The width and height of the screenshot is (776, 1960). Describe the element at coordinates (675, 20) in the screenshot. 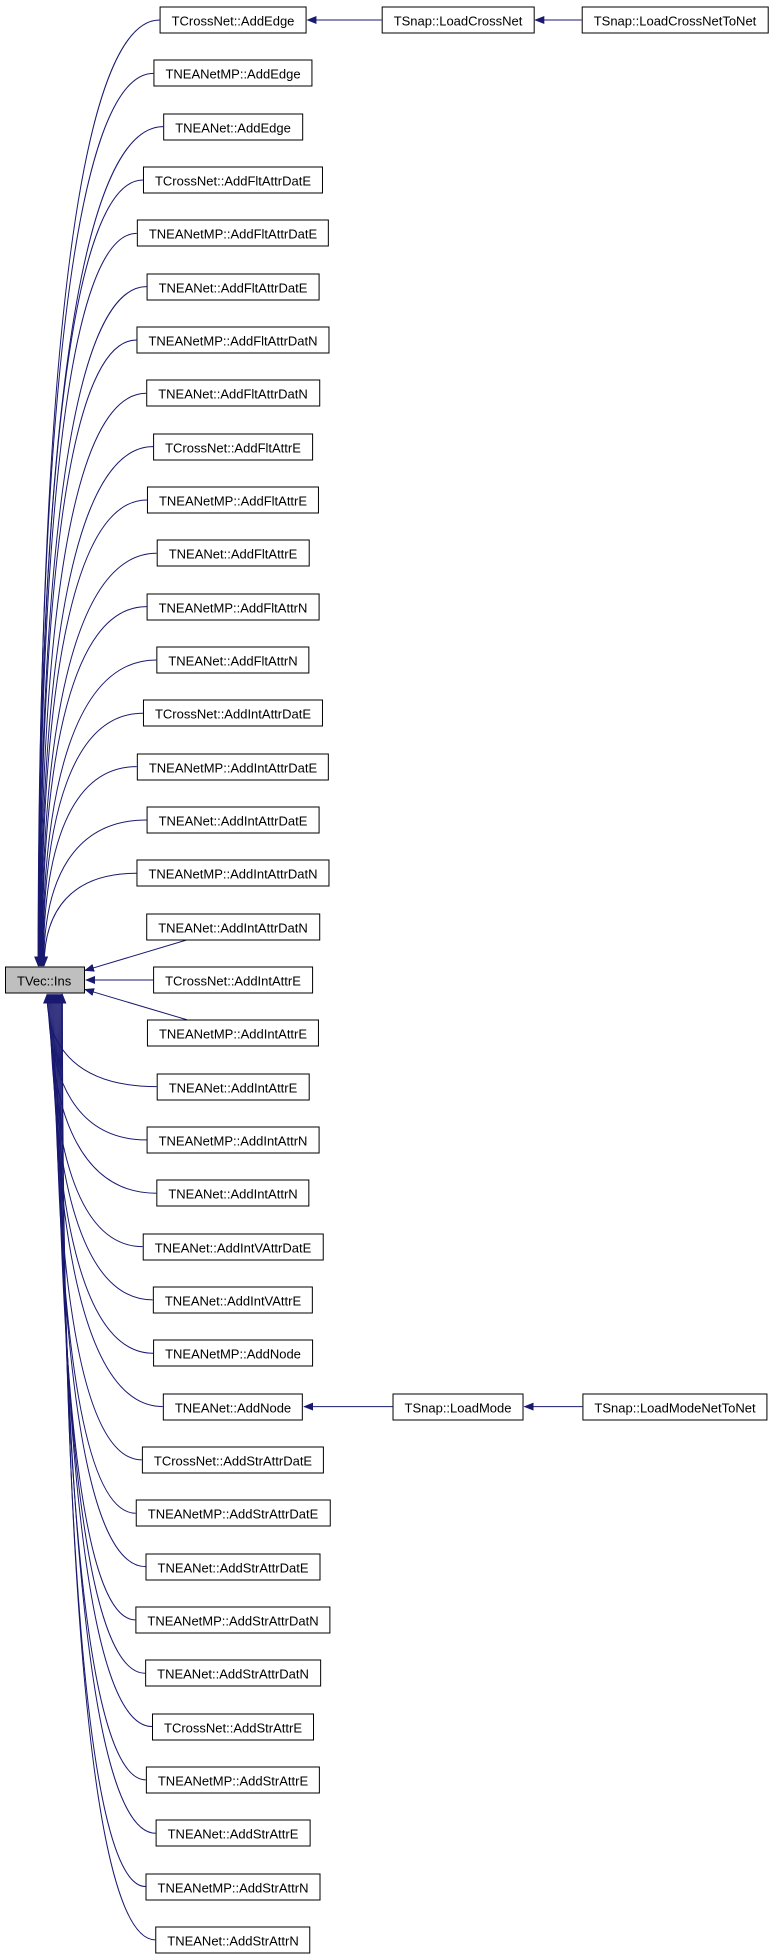

I see `chain-node: TSnap::LoadCrossNetToNet` at that location.